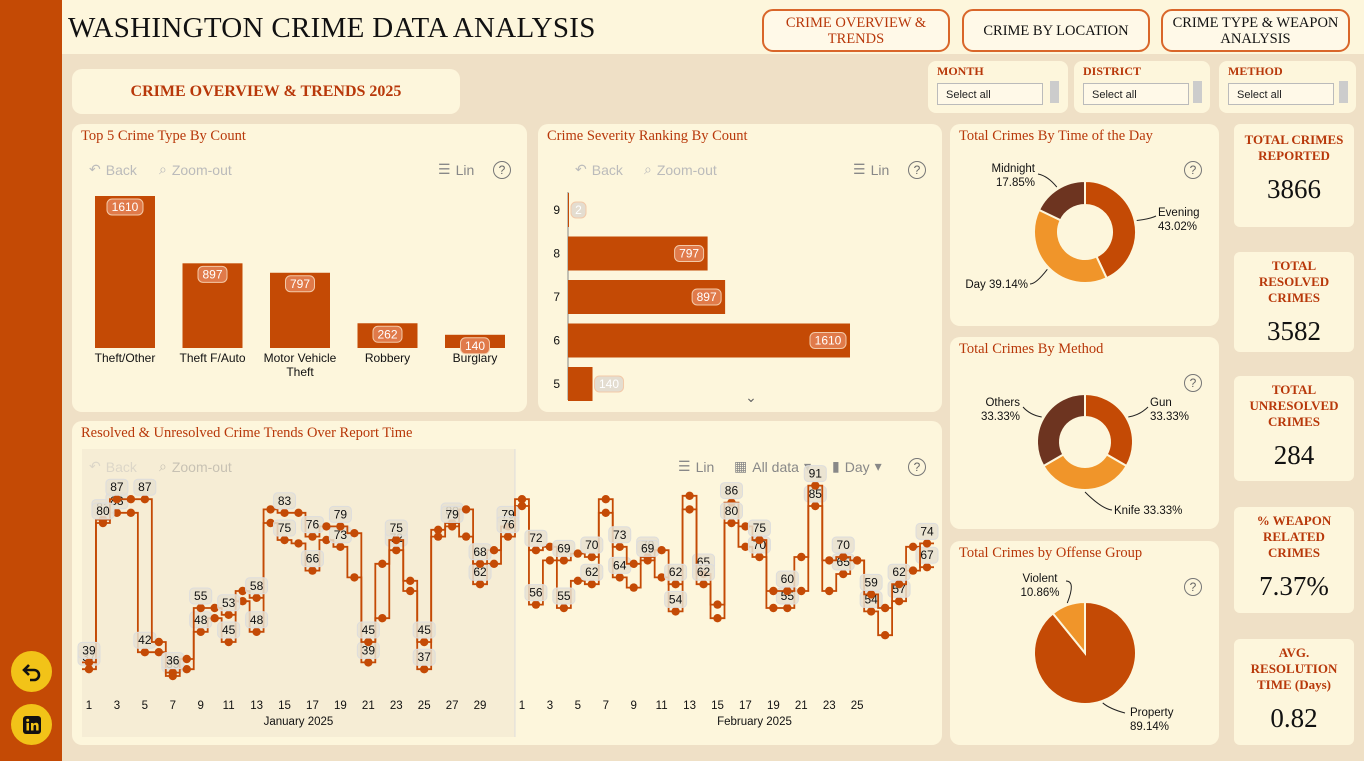 Image resolution: width=1364 pixels, height=761 pixels. I want to click on nav-crime-overview-button: CRIME OVERVIEW & TRENDS, so click(856, 30).